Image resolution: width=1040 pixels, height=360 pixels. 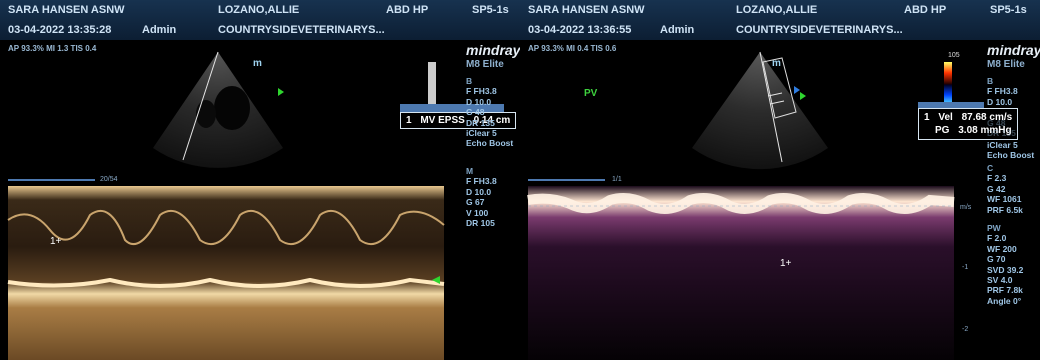 What do you see at coordinates (490, 10) in the screenshot?
I see `probe-label: SP5-1s` at bounding box center [490, 10].